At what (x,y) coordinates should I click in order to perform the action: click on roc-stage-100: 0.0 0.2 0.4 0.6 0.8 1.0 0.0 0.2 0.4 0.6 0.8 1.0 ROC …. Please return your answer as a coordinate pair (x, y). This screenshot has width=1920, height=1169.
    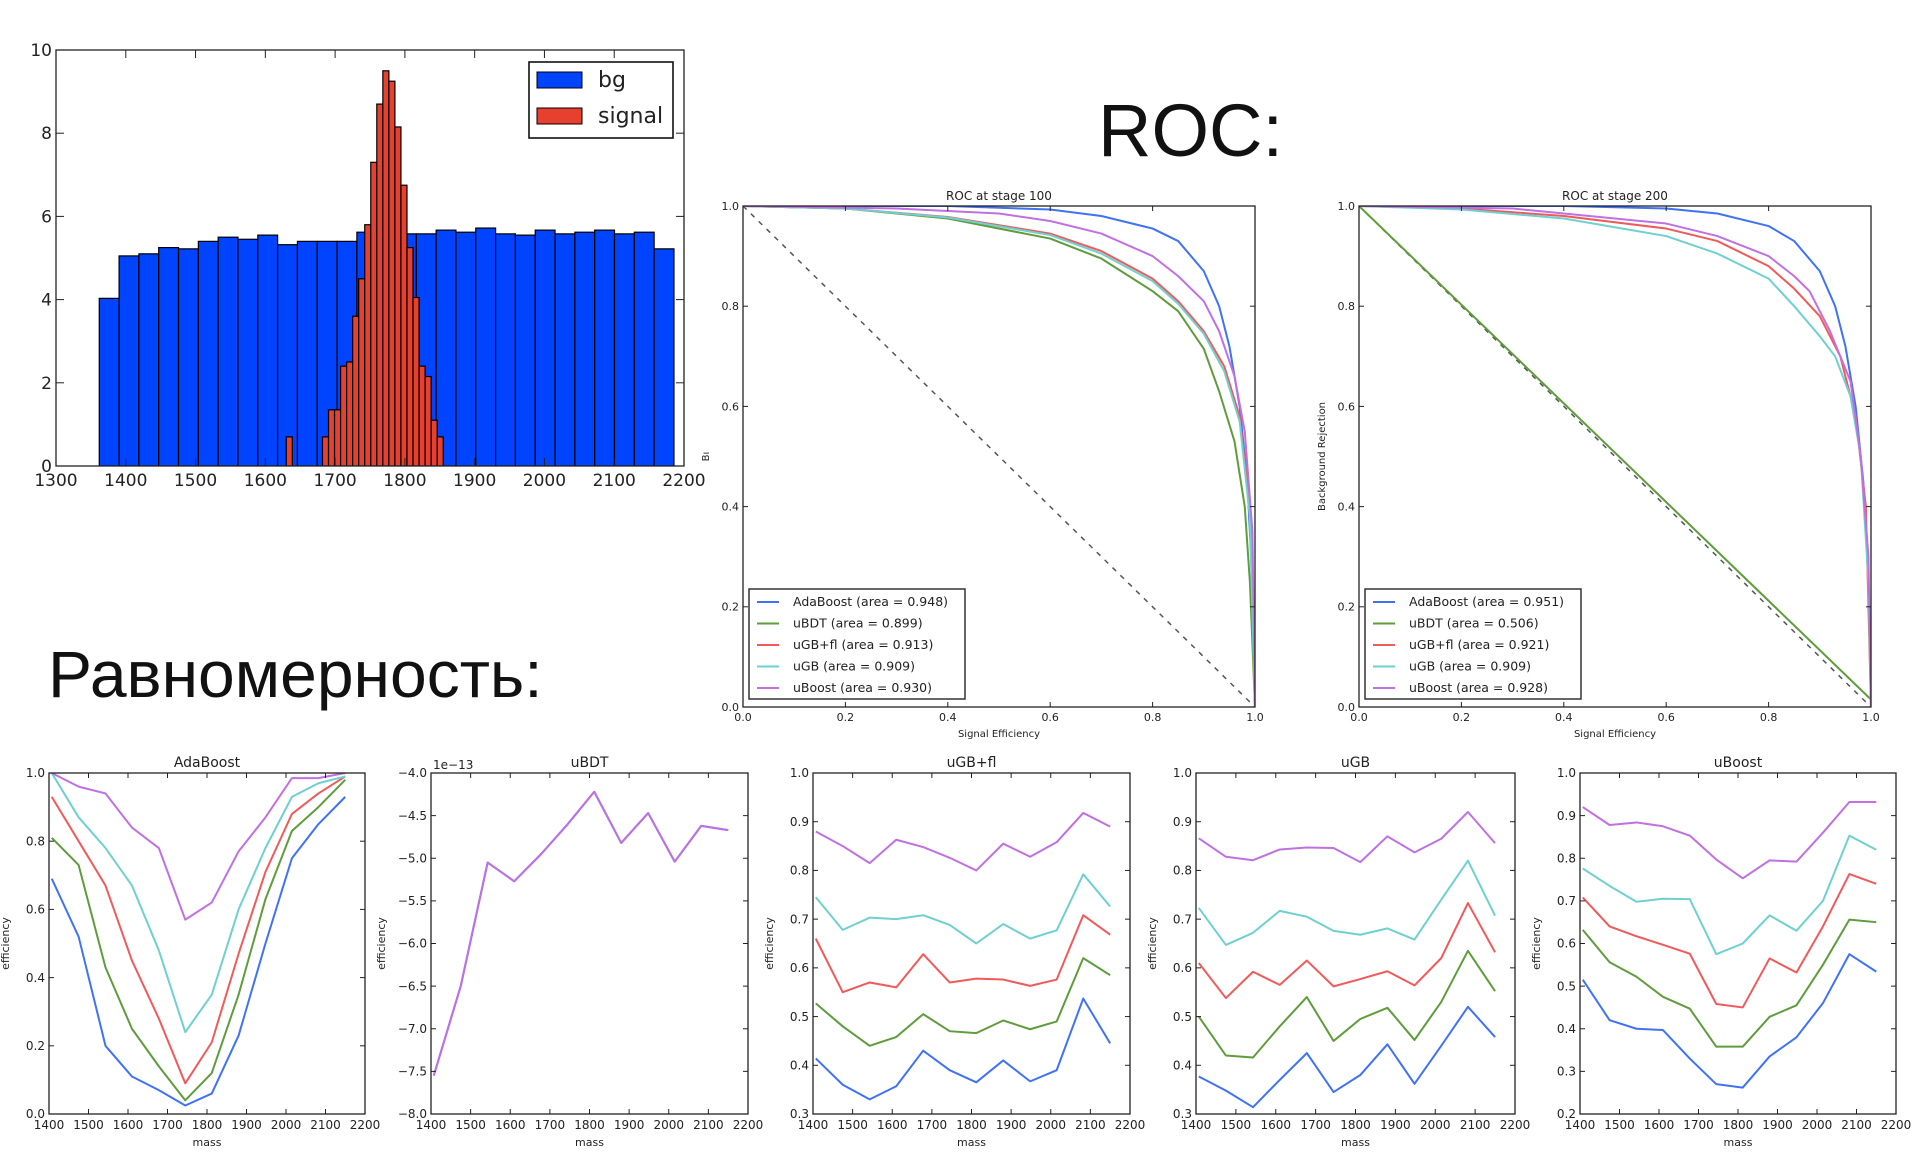
    Looking at the image, I should click on (982, 464).